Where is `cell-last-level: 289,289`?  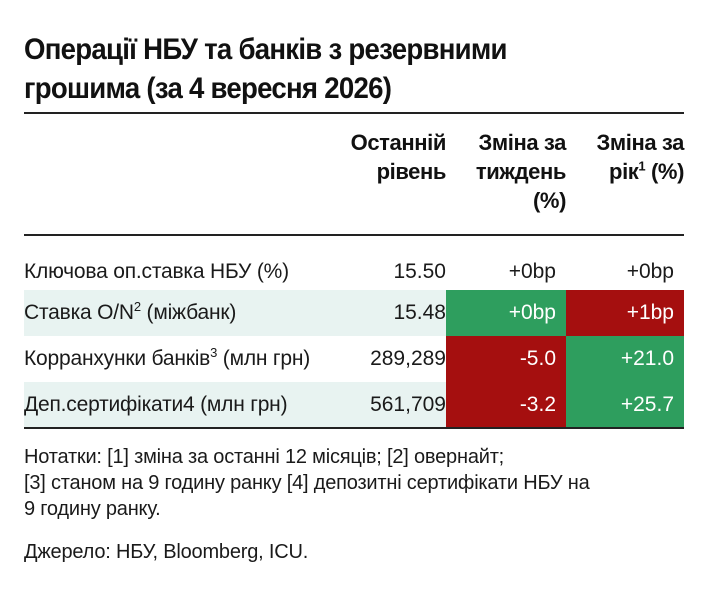
cell-last-level: 289,289 is located at coordinates (408, 358).